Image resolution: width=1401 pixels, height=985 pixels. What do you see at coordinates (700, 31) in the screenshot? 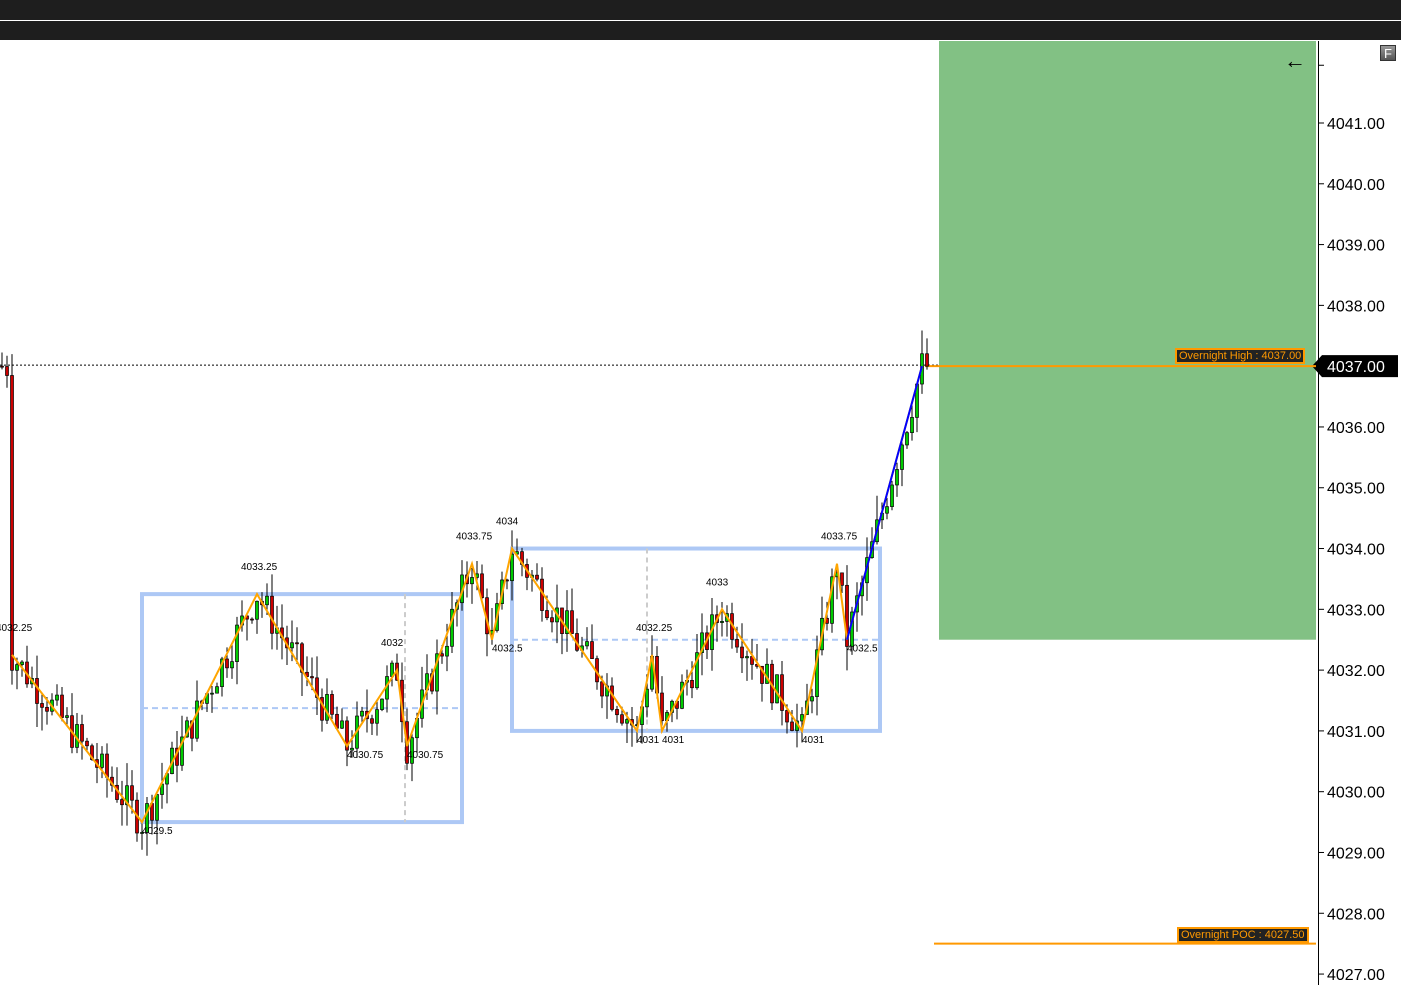
I see `toolbar` at bounding box center [700, 31].